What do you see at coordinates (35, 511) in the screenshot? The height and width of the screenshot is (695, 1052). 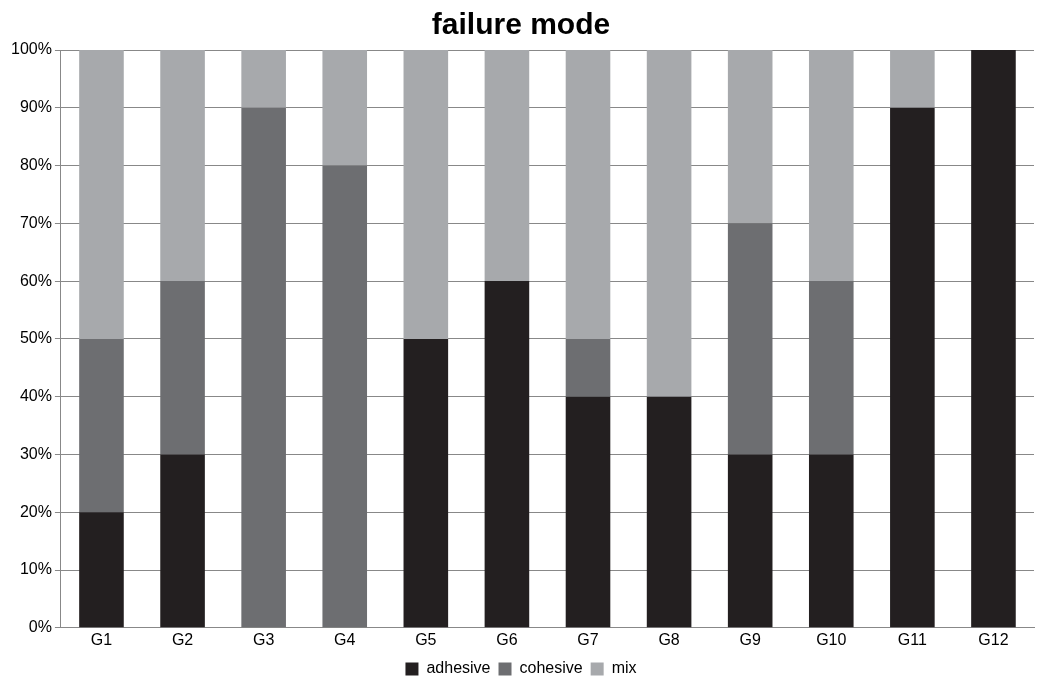 I see `y-tick-label: 20%` at bounding box center [35, 511].